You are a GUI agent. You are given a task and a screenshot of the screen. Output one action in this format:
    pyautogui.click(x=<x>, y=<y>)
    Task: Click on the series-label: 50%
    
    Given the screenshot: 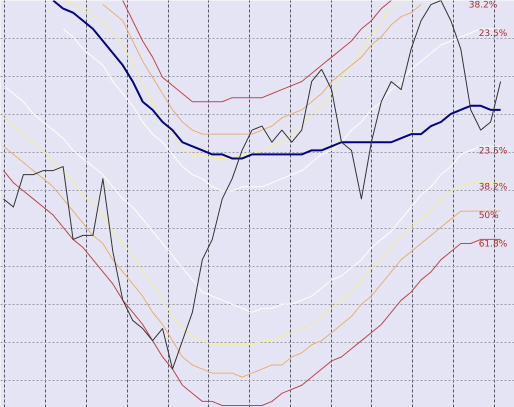 What is the action you would take?
    pyautogui.click(x=489, y=216)
    